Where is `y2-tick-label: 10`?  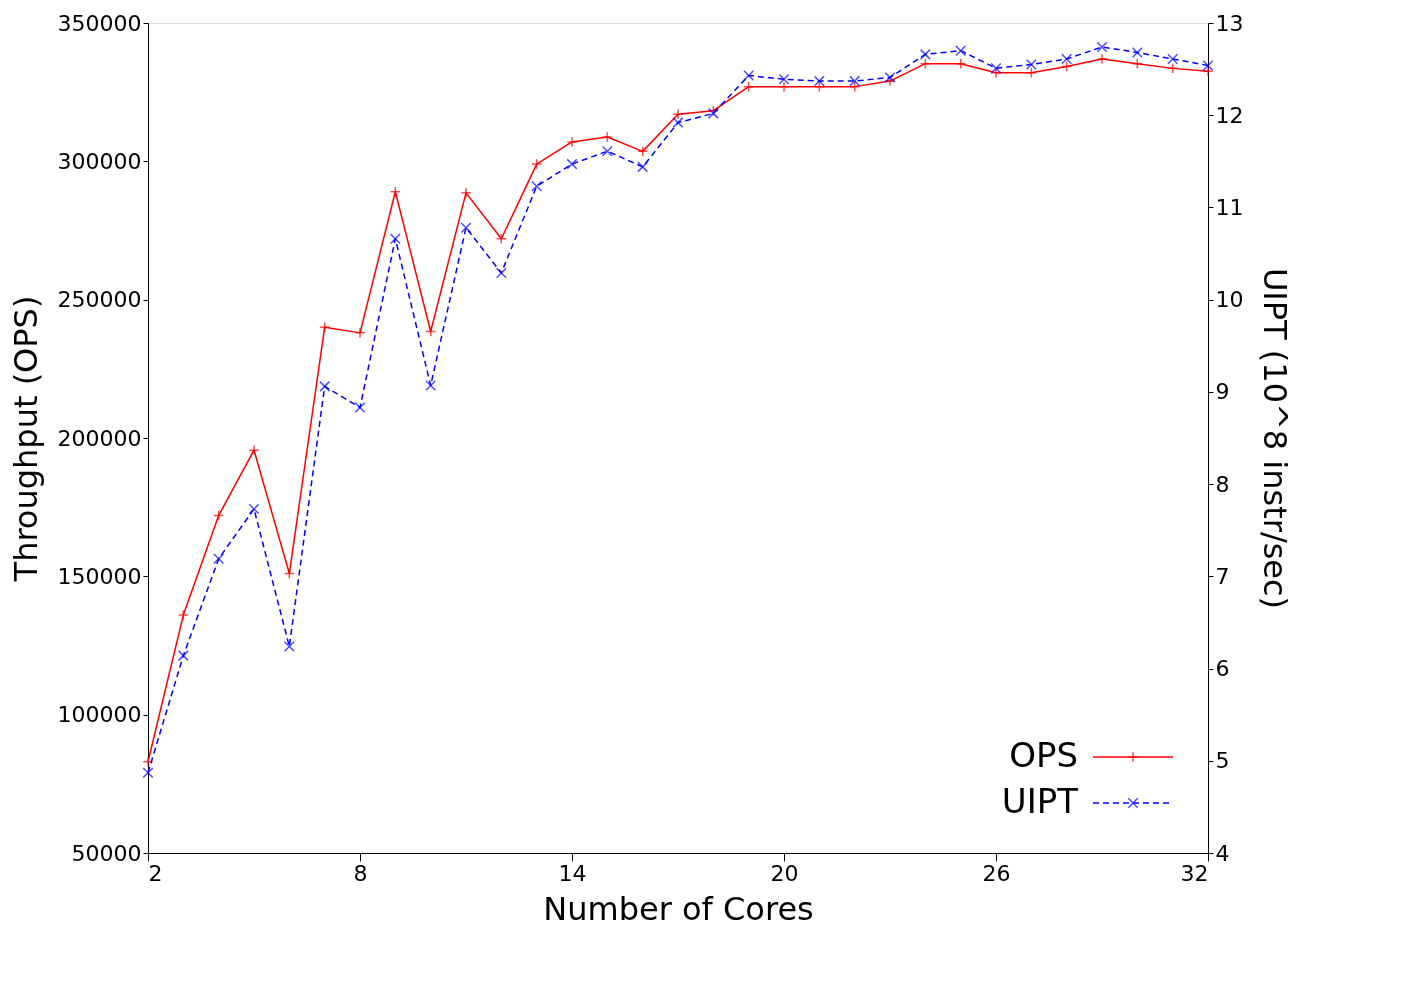
y2-tick-label: 10 is located at coordinates (1229, 300).